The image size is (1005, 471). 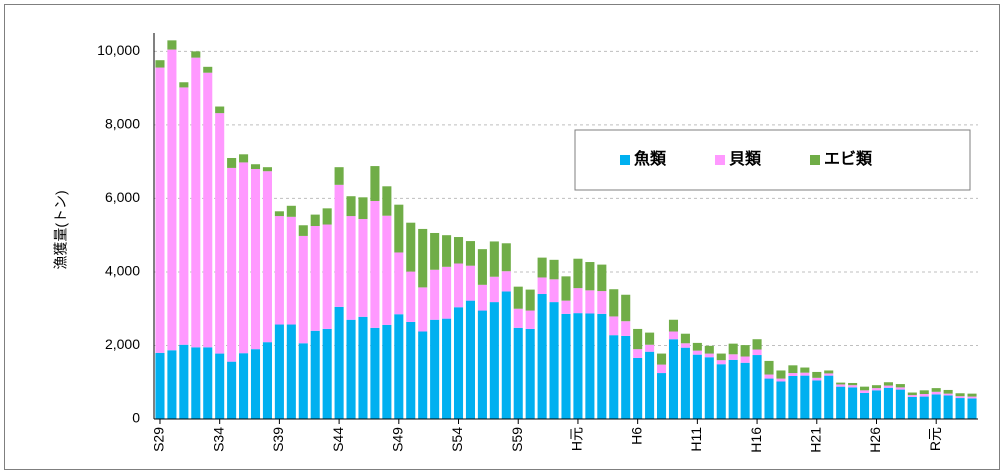 What do you see at coordinates (278, 439) in the screenshot?
I see `x-tick-label: S39` at bounding box center [278, 439].